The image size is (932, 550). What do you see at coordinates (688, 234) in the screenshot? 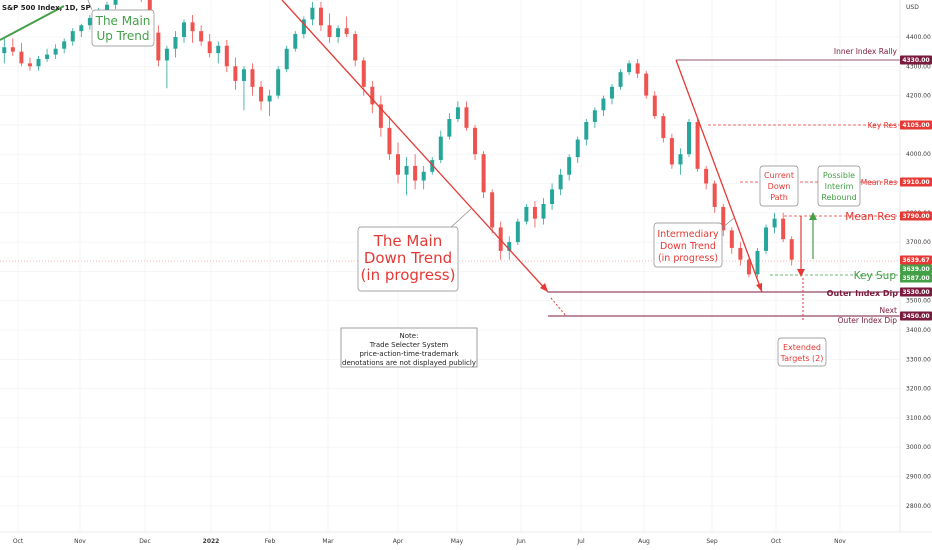
I see `intermediary-down-trend-line1: Intermediary` at bounding box center [688, 234].